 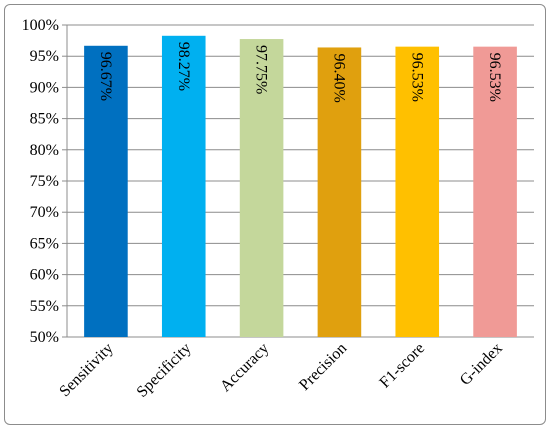 What do you see at coordinates (244, 367) in the screenshot?
I see `category-label: Accuracy` at bounding box center [244, 367].